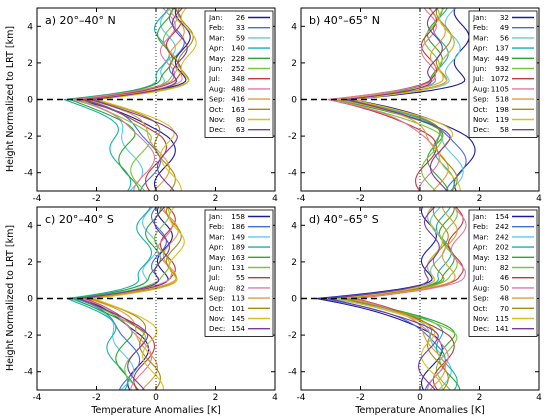 The image size is (550, 418). What do you see at coordinates (96, 199) in the screenshot?
I see `x-tick-label: -2` at bounding box center [96, 199].